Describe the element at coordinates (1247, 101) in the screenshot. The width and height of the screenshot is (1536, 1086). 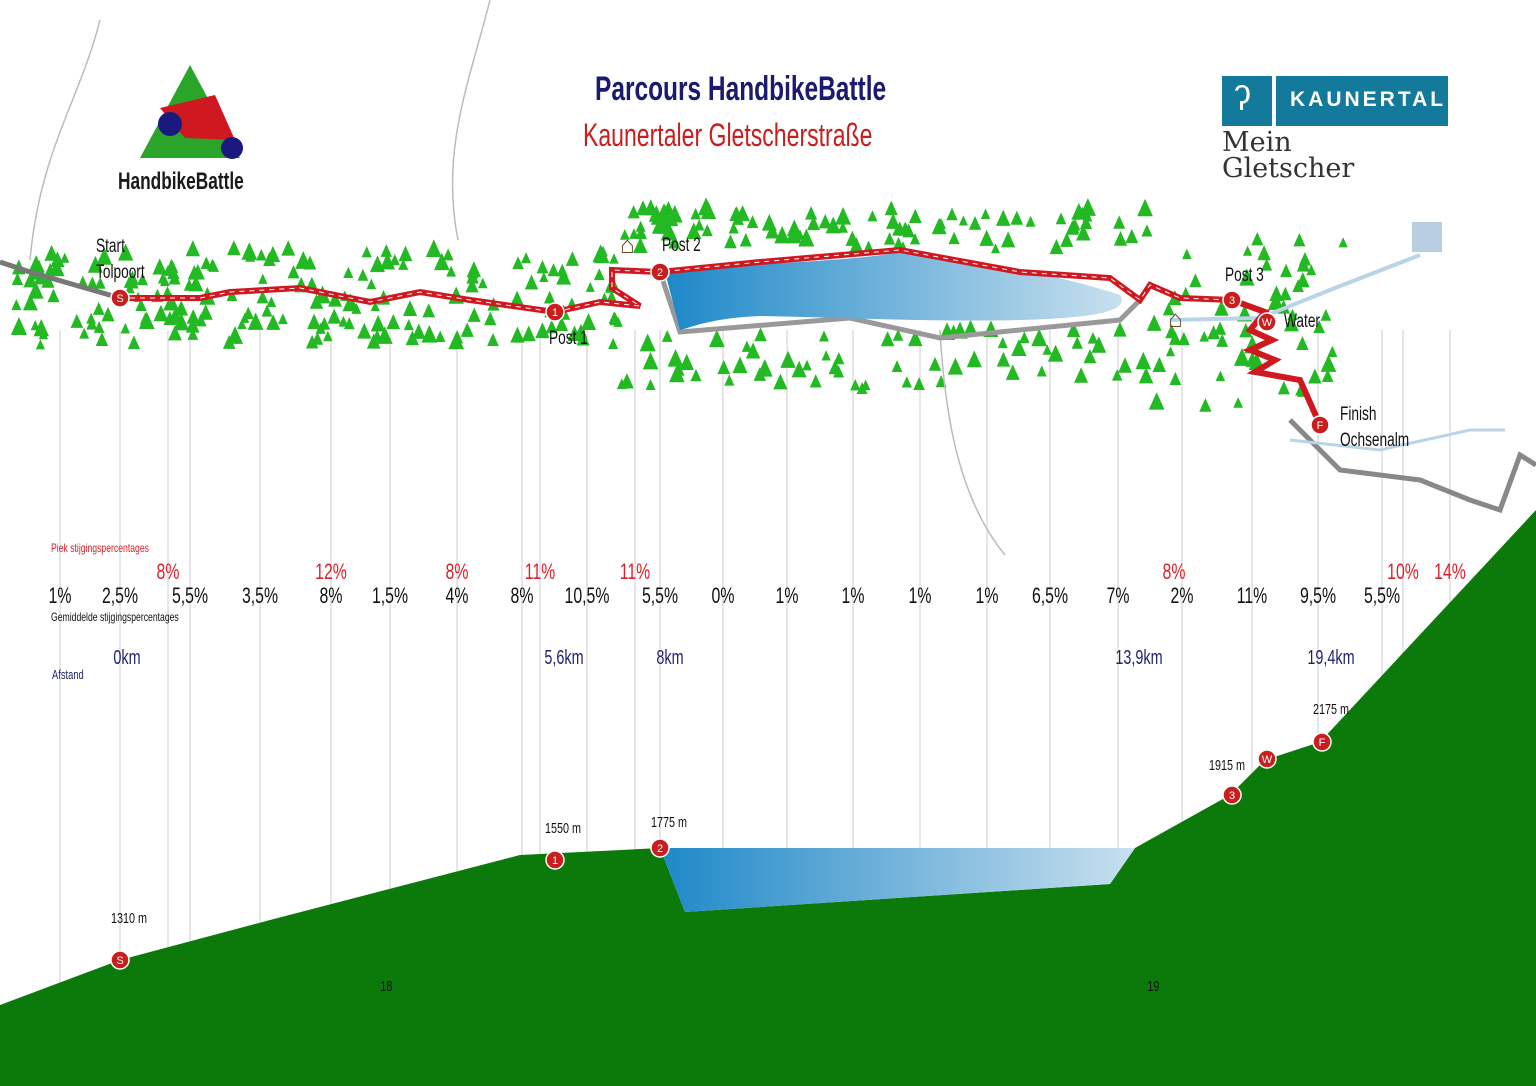
I see `ibex-icon: ʔ` at that location.